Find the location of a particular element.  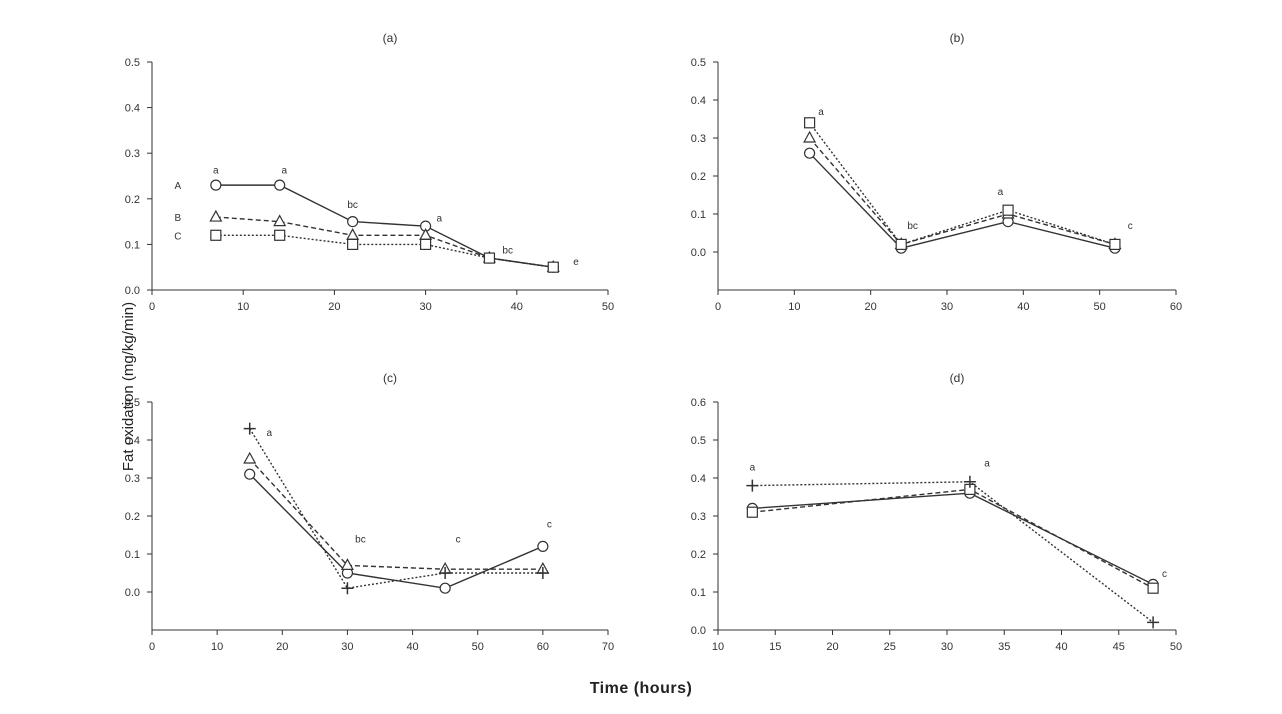

significance-label: e is located at coordinates (576, 262).